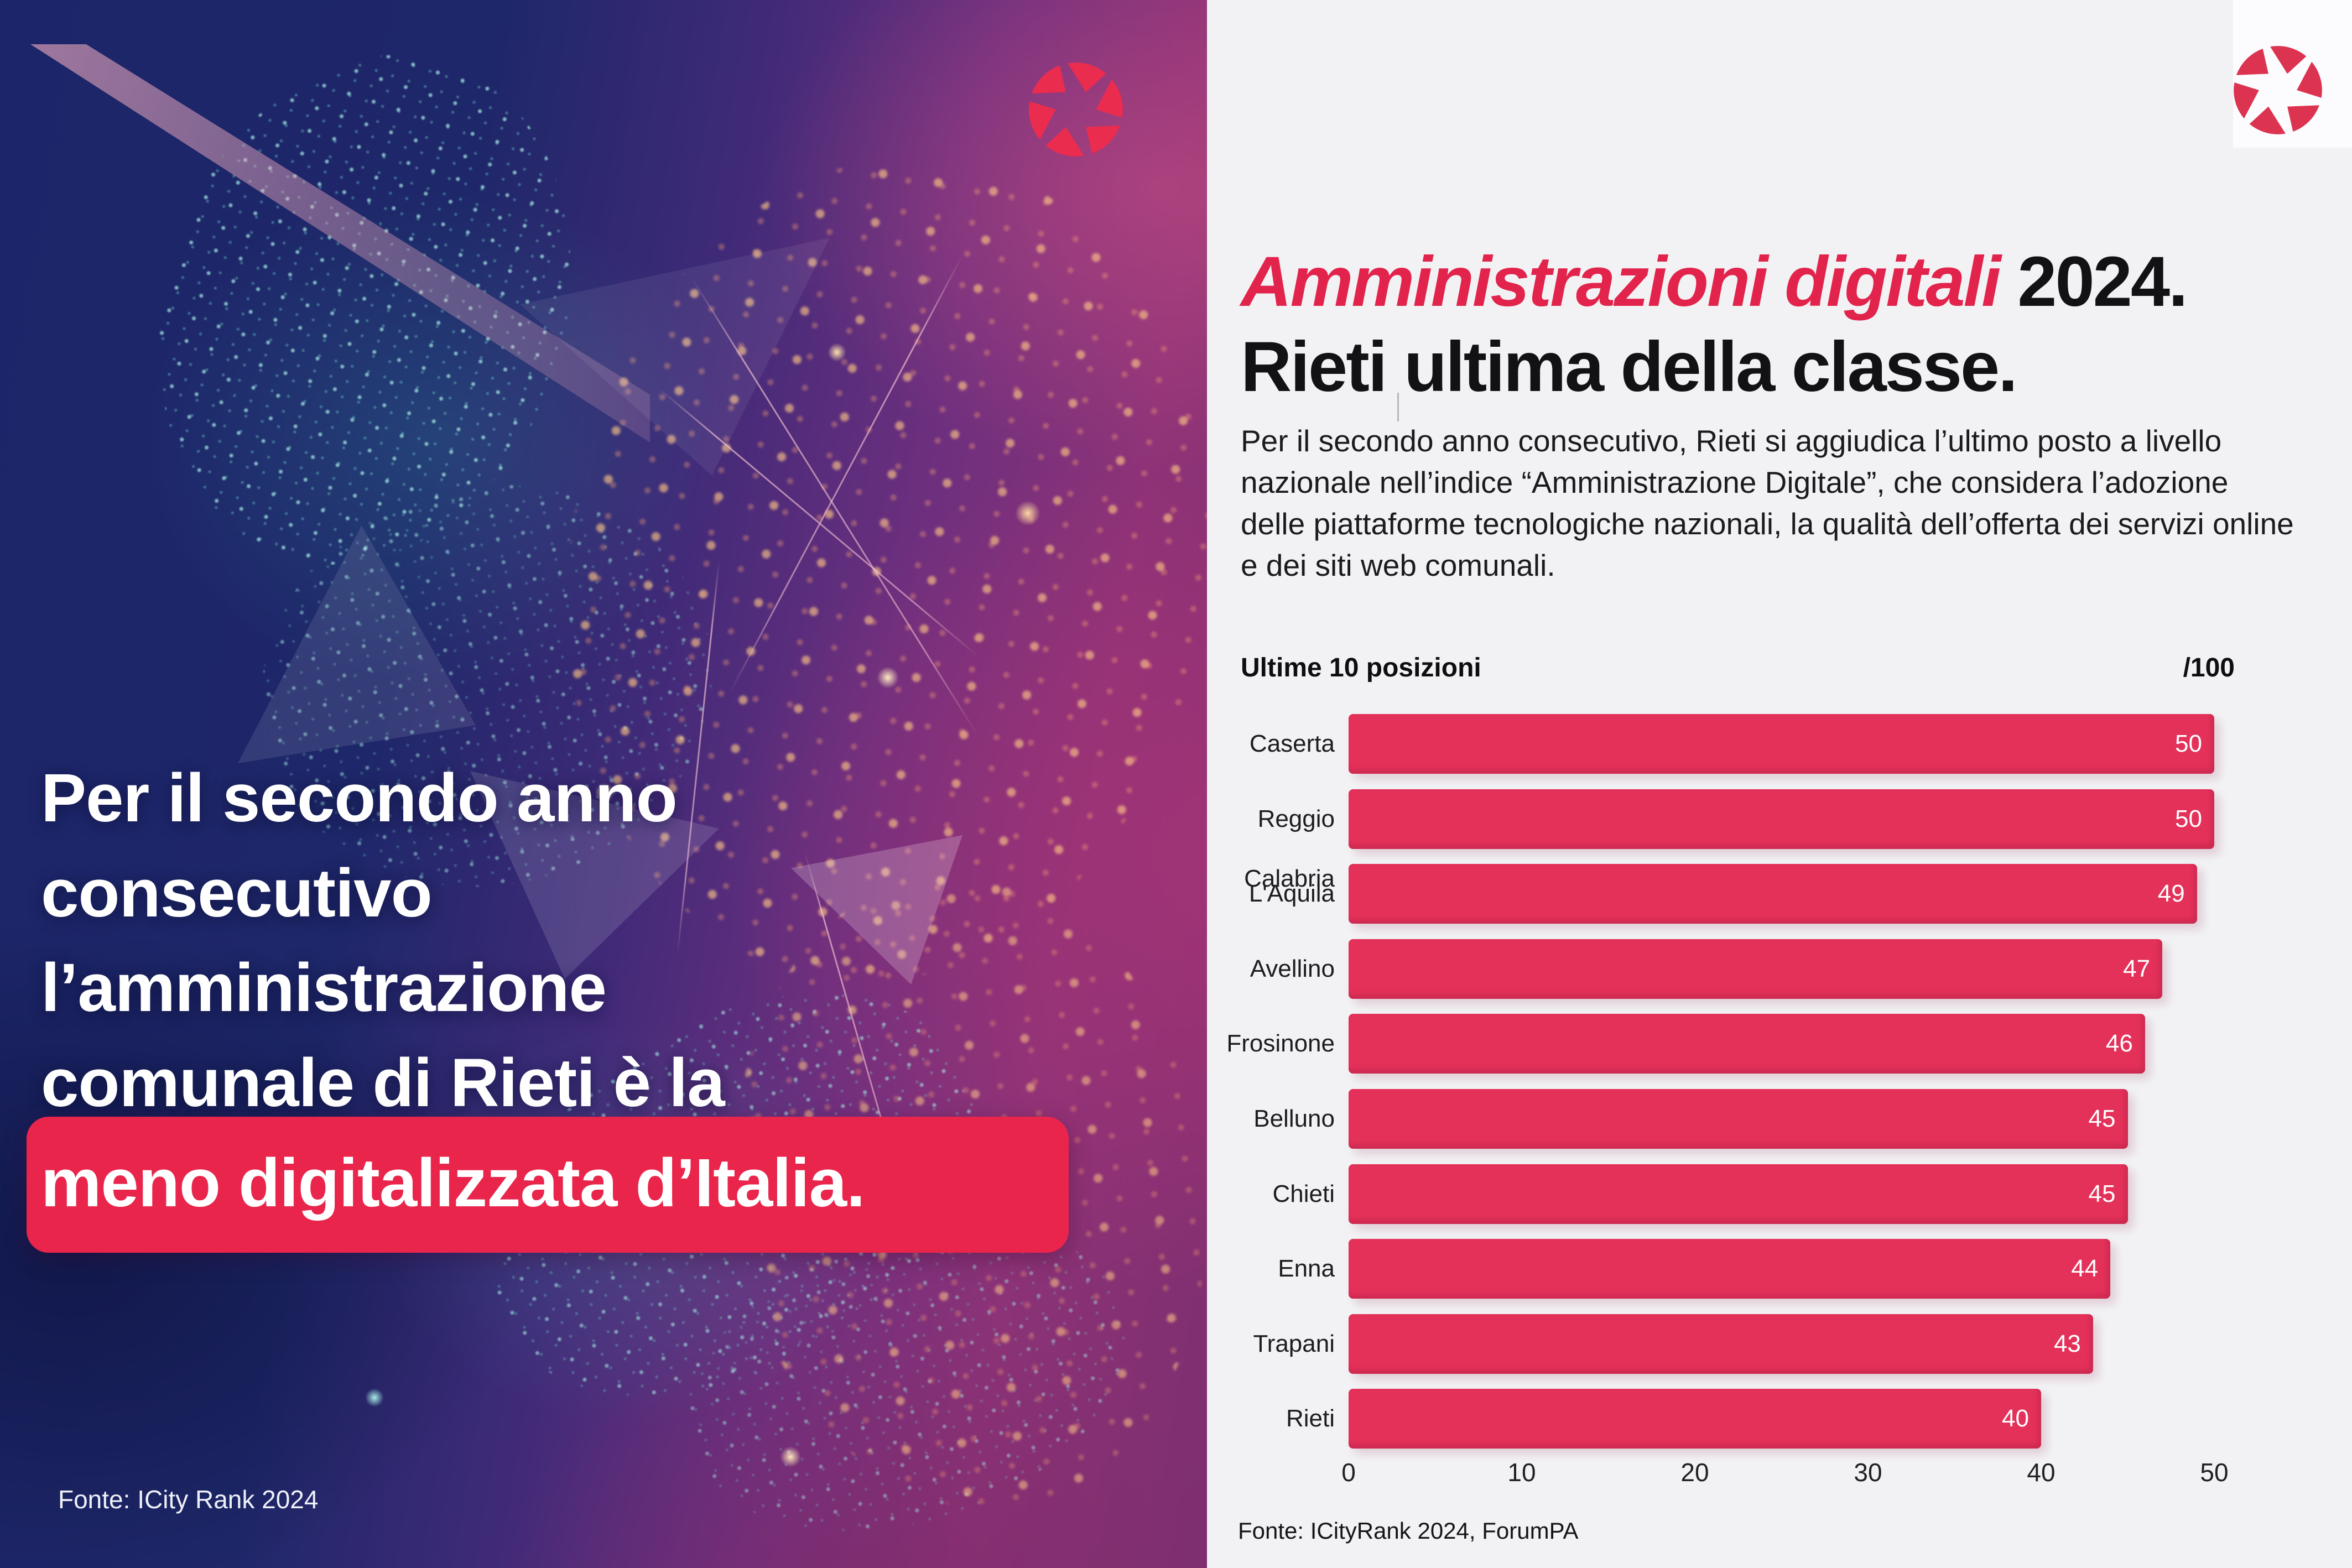  I want to click on bar: 43, so click(1721, 1344).